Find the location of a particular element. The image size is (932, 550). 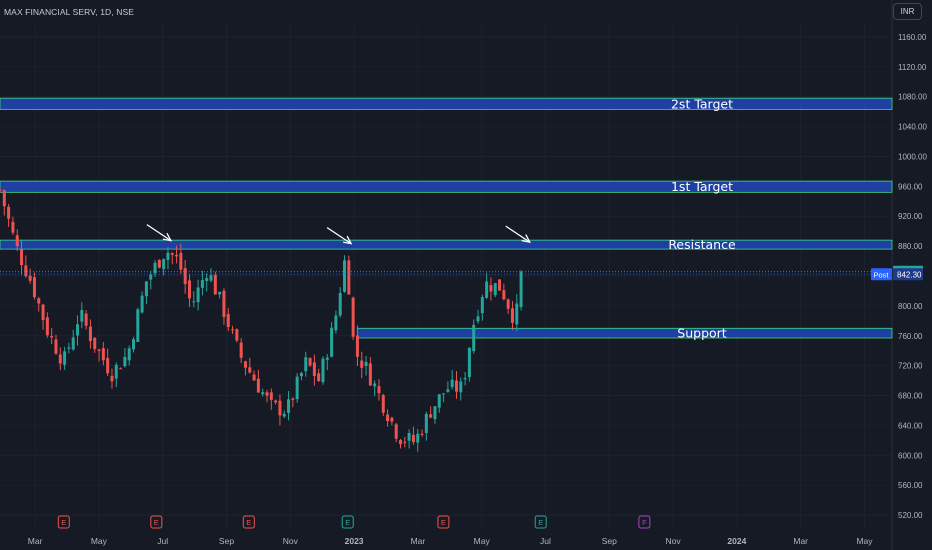

x-tick-label: Nov is located at coordinates (291, 541).